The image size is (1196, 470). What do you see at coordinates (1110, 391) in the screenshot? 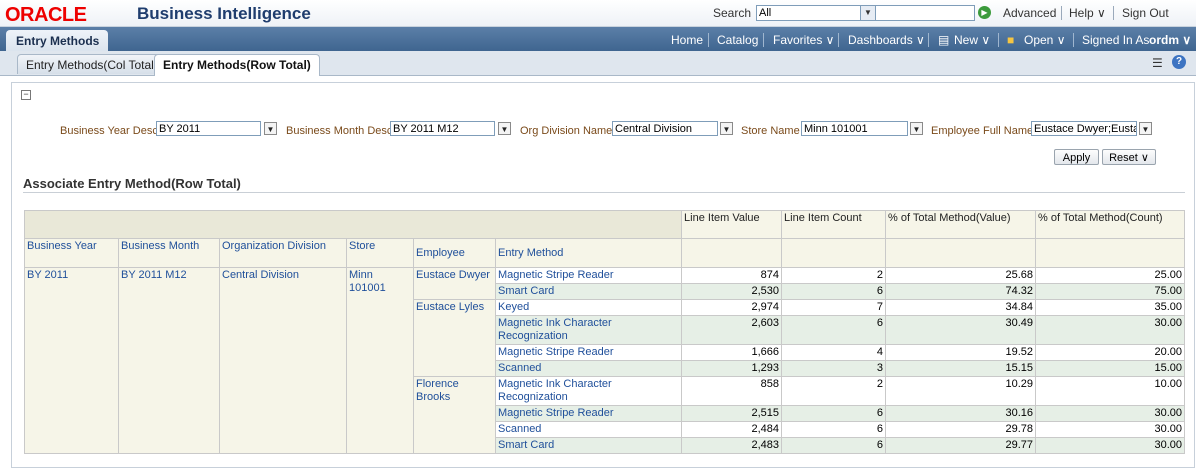
I see `pct-count-cell: 10.00` at bounding box center [1110, 391].